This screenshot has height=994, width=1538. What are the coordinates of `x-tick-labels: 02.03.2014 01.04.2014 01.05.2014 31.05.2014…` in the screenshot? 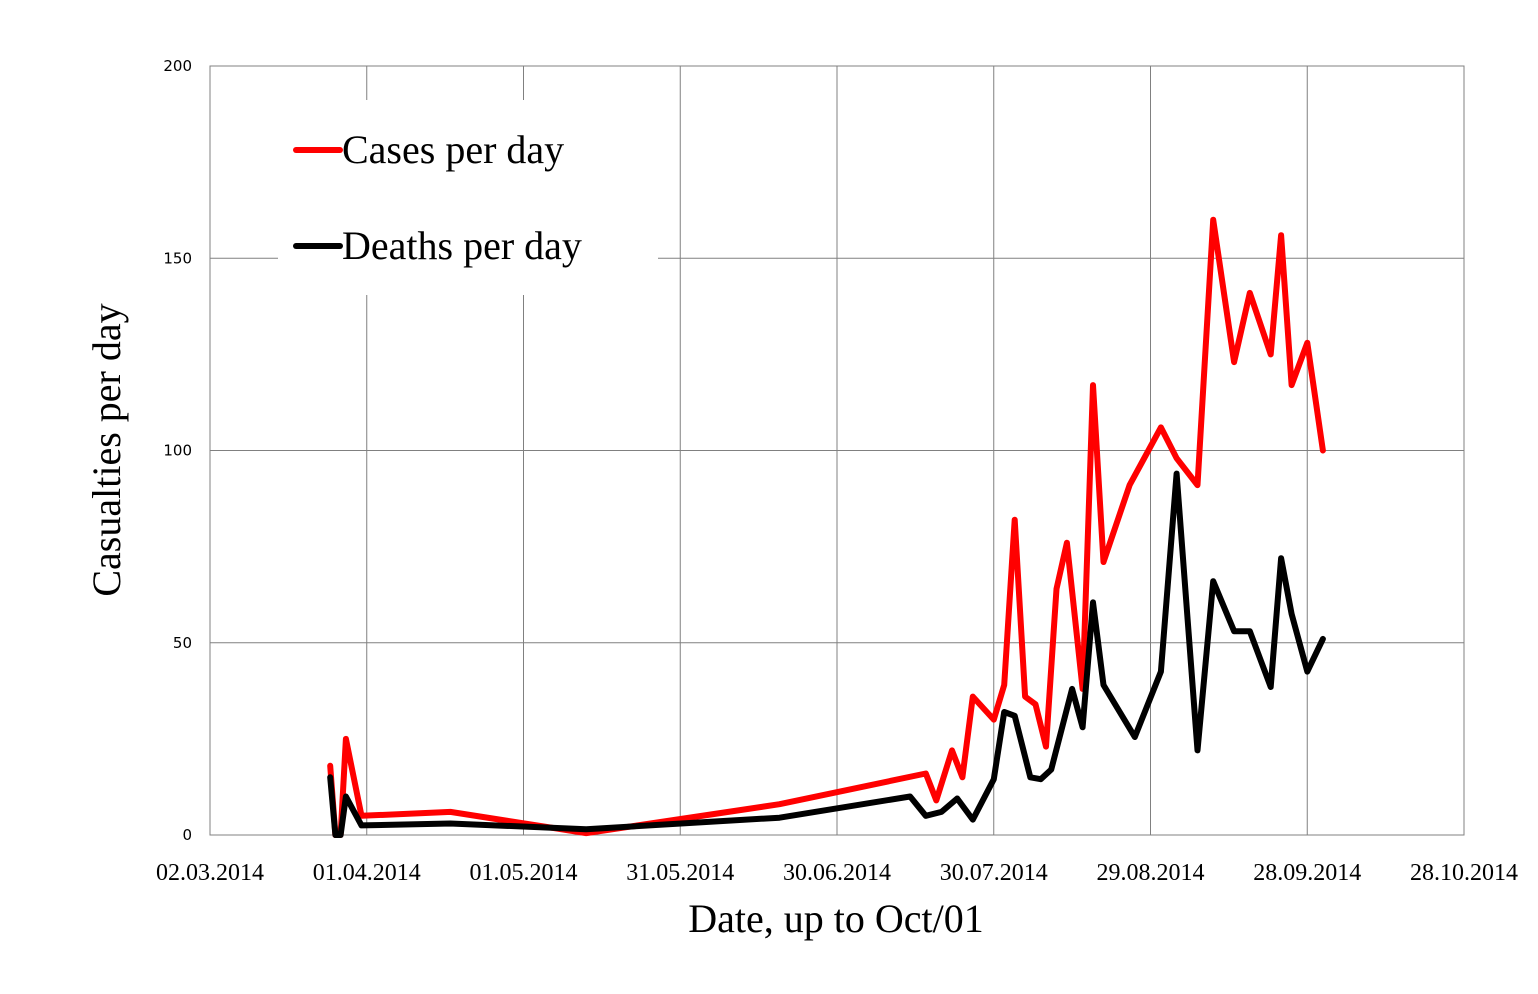 It's located at (837, 873).